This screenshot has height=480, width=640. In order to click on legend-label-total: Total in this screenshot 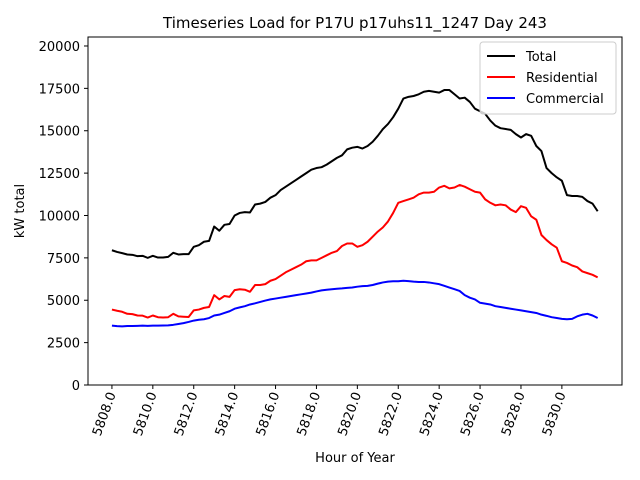, I will do `click(540, 57)`.